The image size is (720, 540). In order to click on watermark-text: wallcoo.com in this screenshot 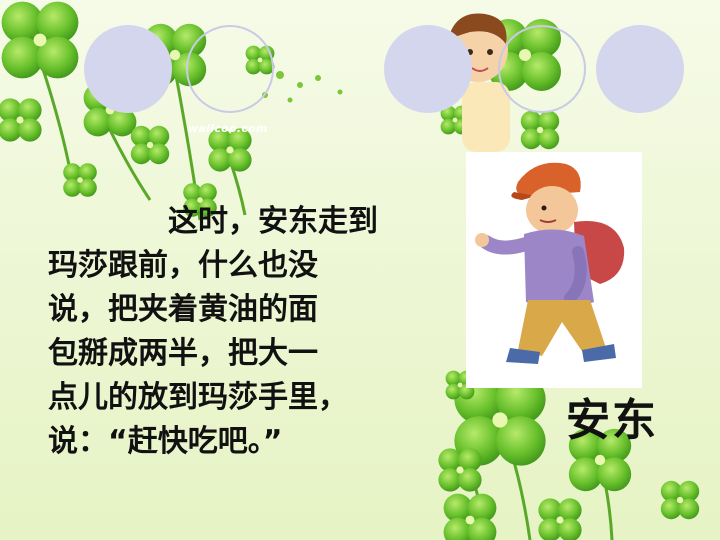, I will do `click(228, 128)`.